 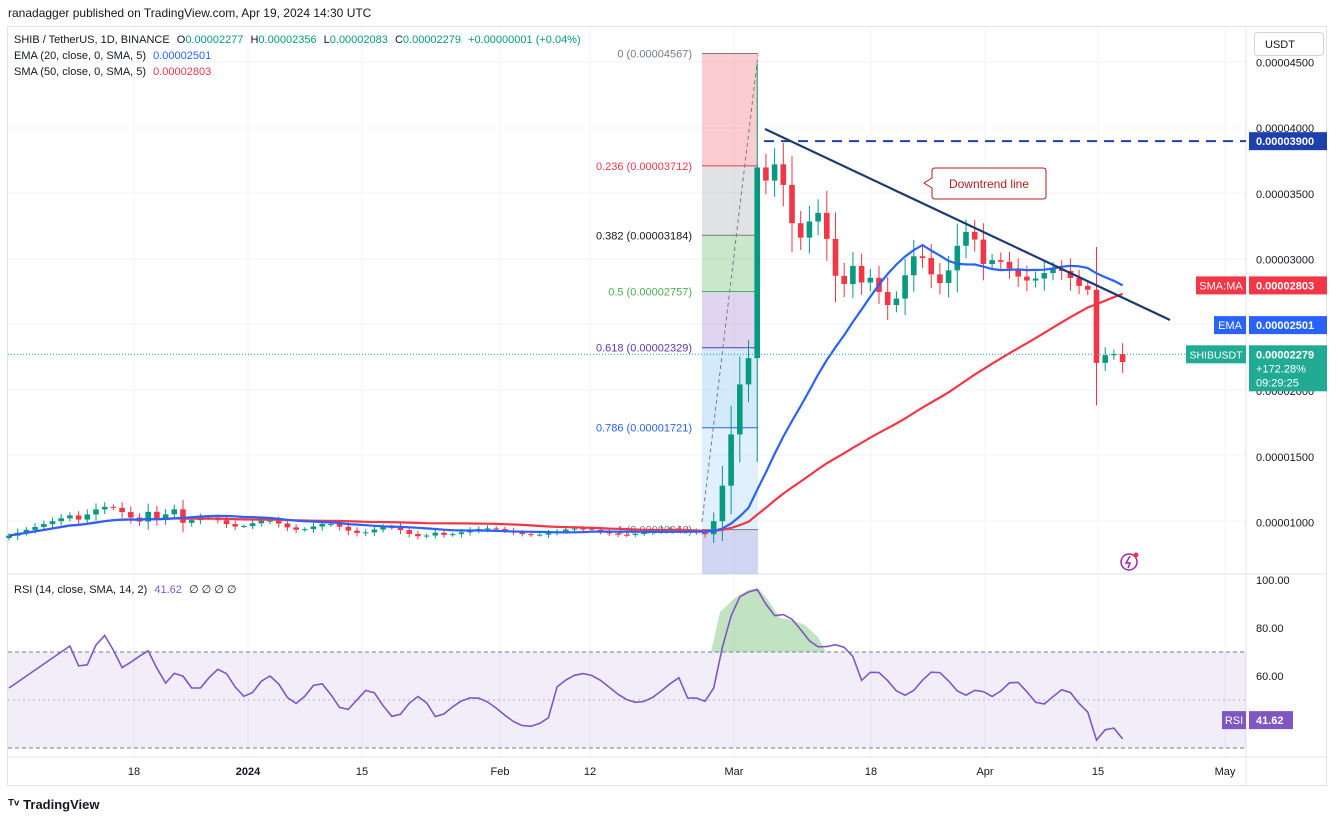 What do you see at coordinates (989, 184) in the screenshot?
I see `callout-text: Downtrend line` at bounding box center [989, 184].